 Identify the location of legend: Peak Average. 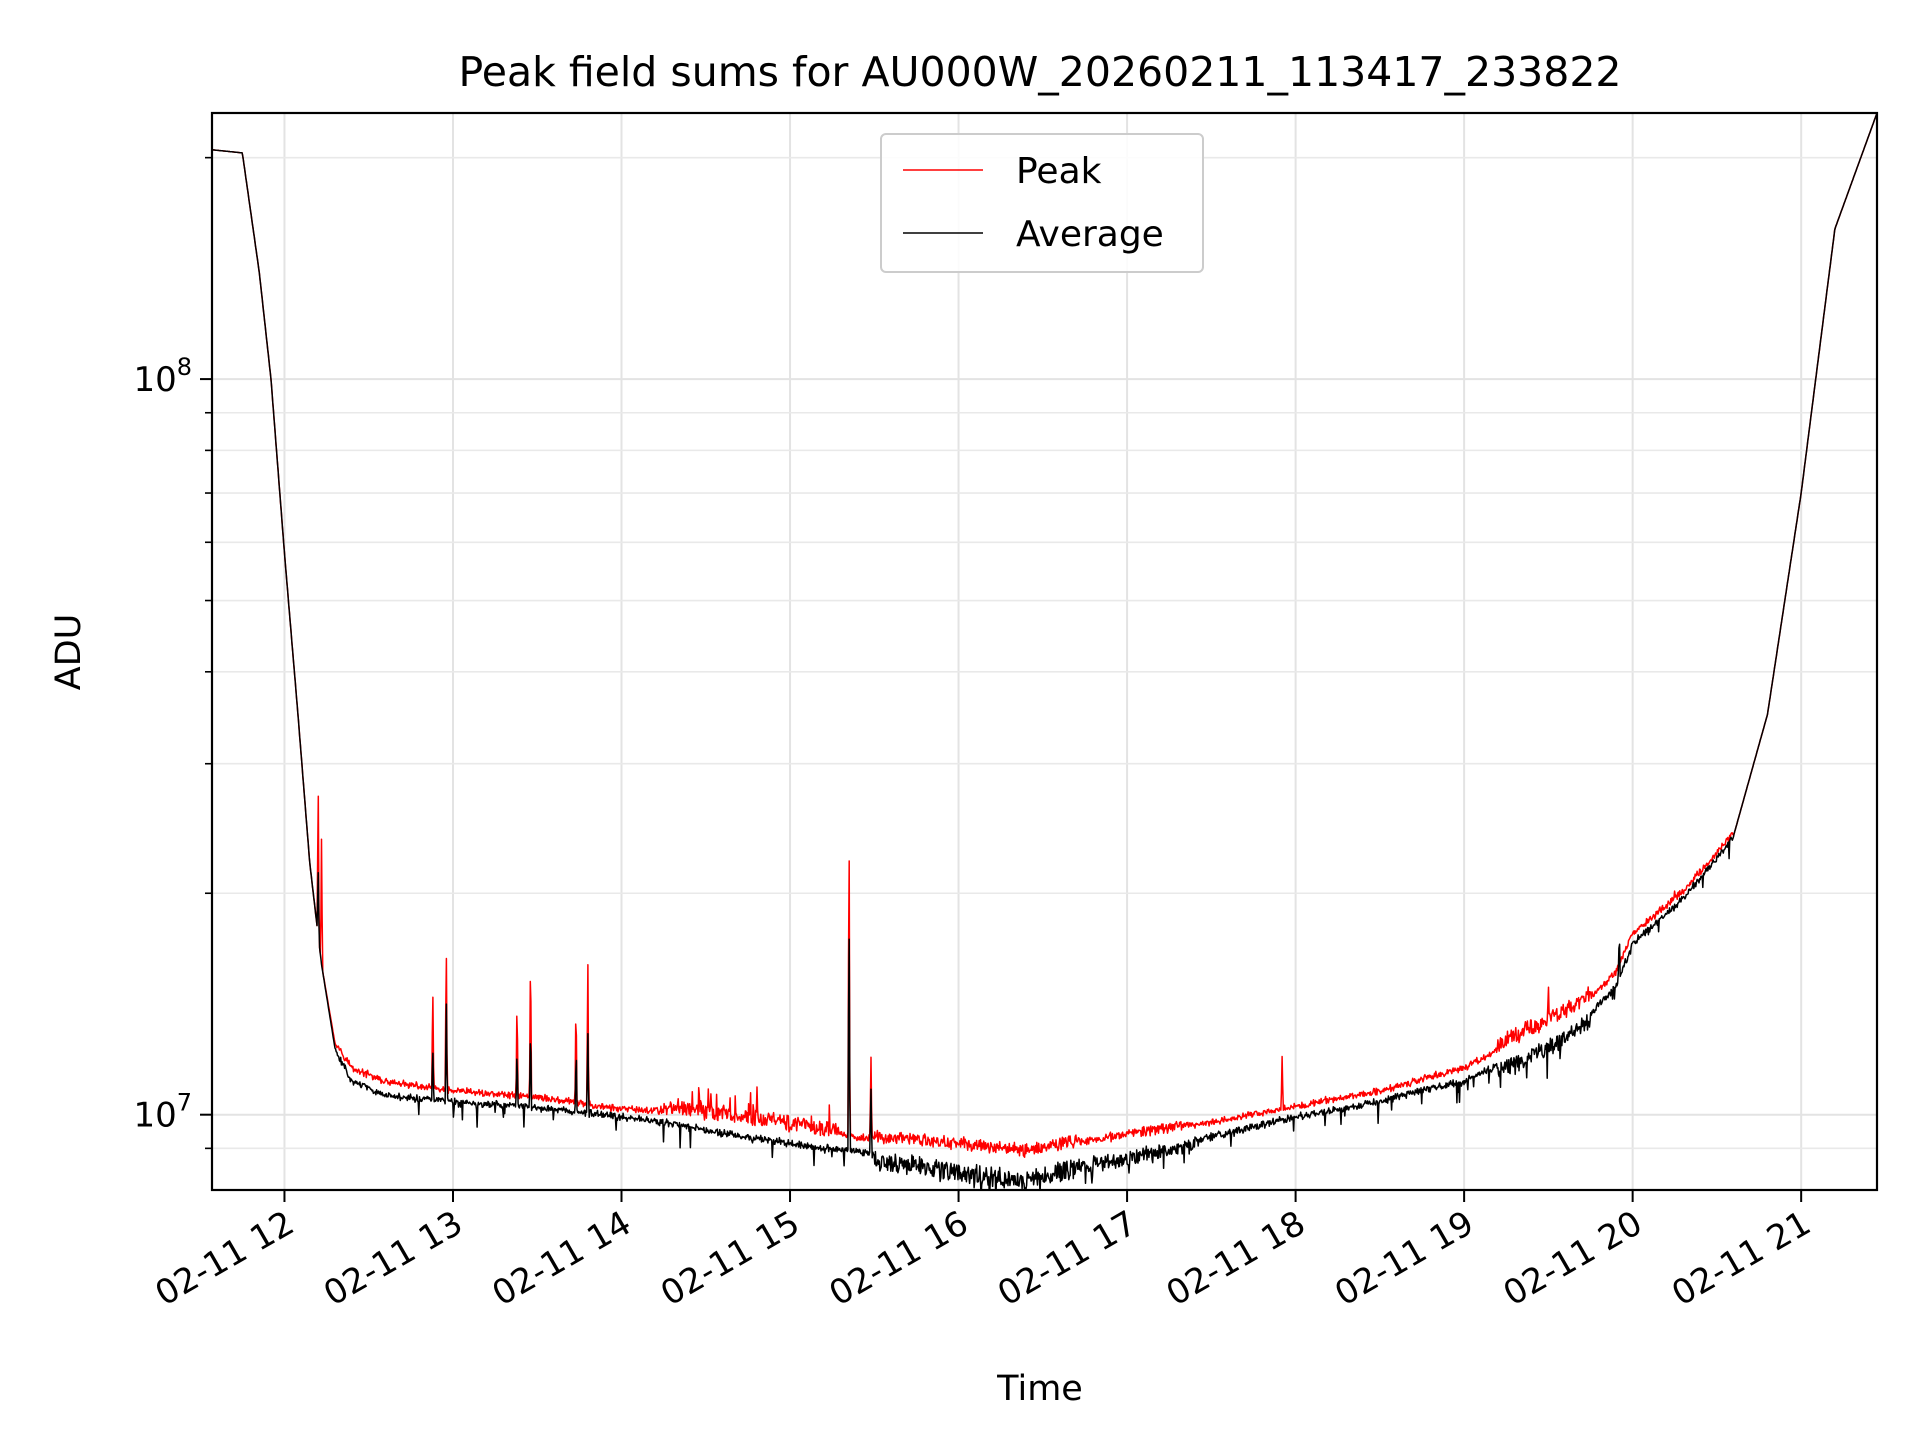
(1042, 203).